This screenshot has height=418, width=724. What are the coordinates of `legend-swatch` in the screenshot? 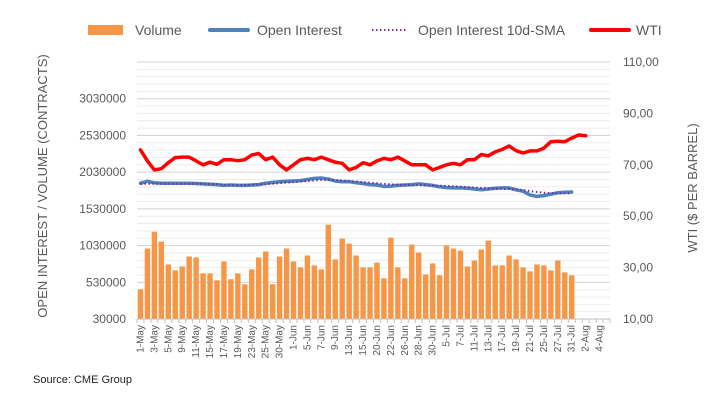 It's located at (105, 30).